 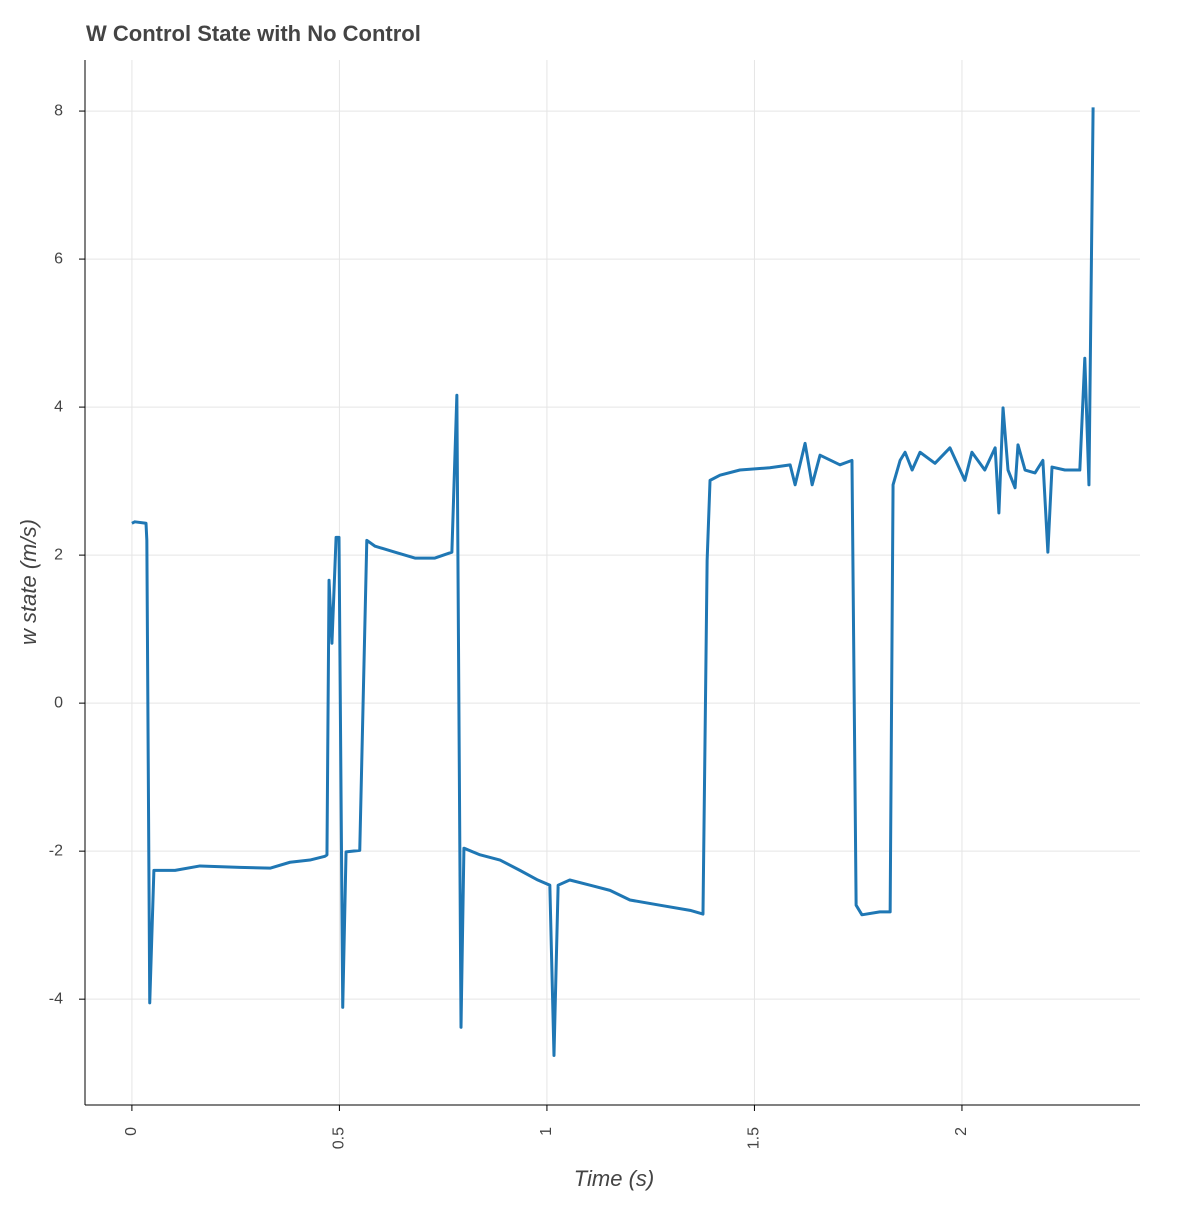 What do you see at coordinates (28, 582) in the screenshot?
I see `y-axis-label: w state (m/s)` at bounding box center [28, 582].